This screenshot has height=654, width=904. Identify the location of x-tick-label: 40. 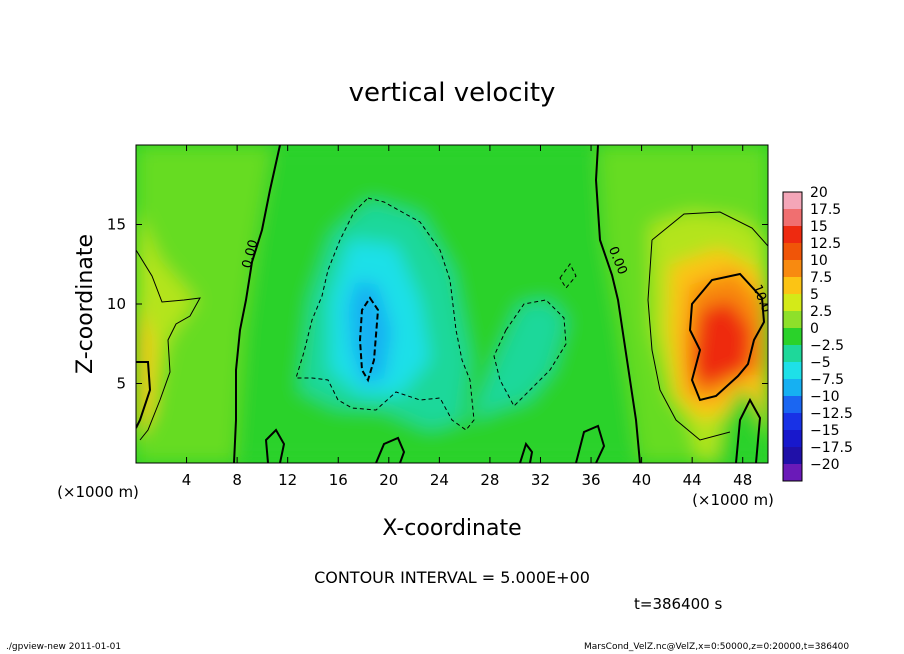
(641, 480).